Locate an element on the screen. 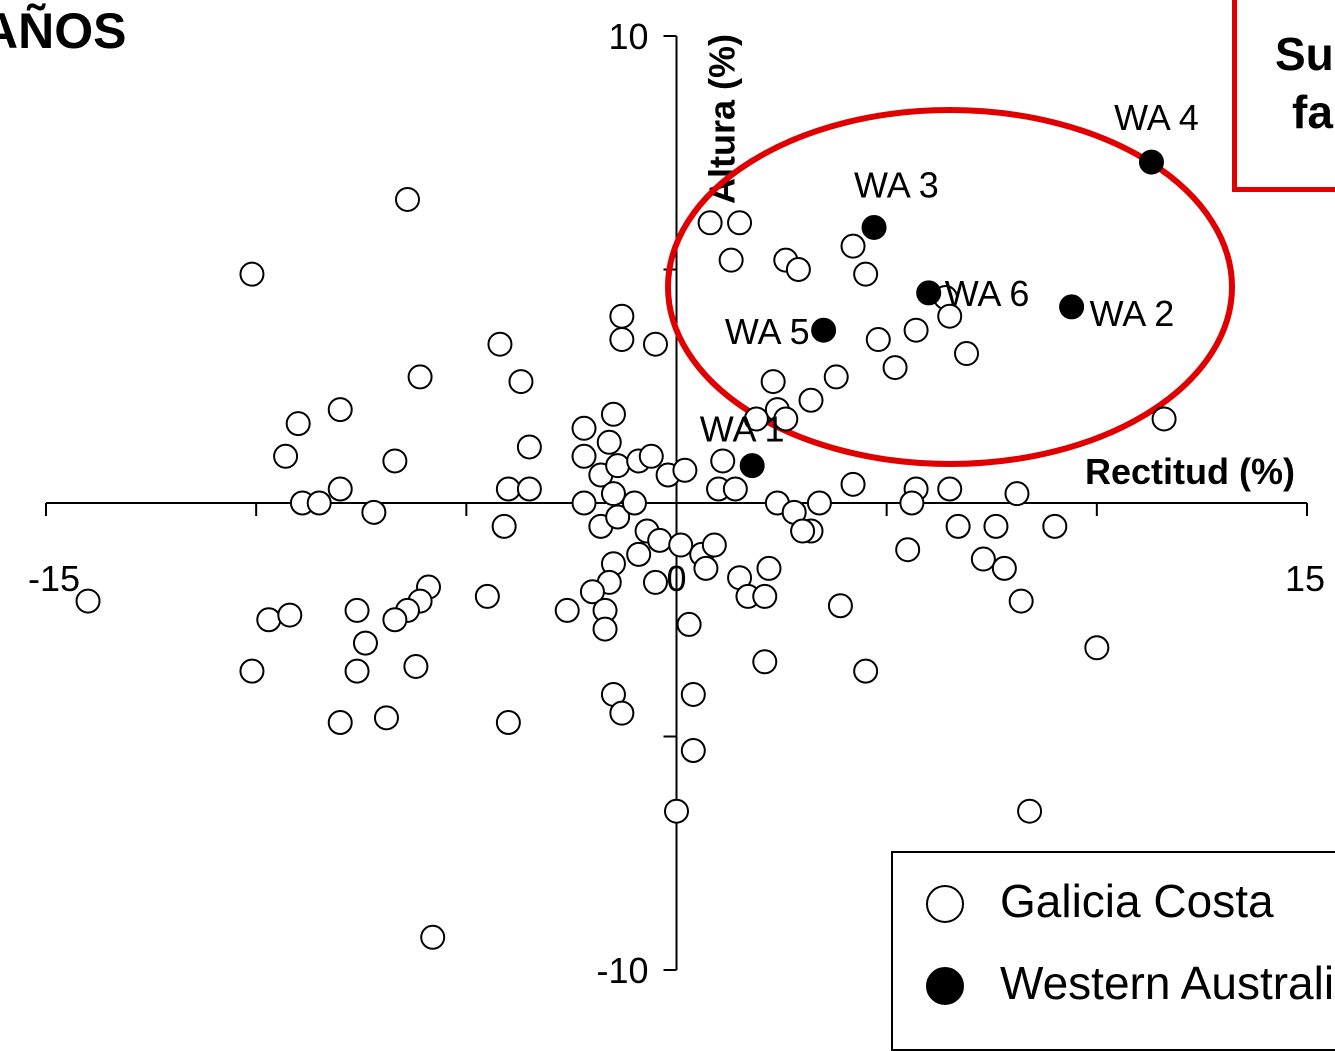  highlight-ellipse is located at coordinates (950, 287).